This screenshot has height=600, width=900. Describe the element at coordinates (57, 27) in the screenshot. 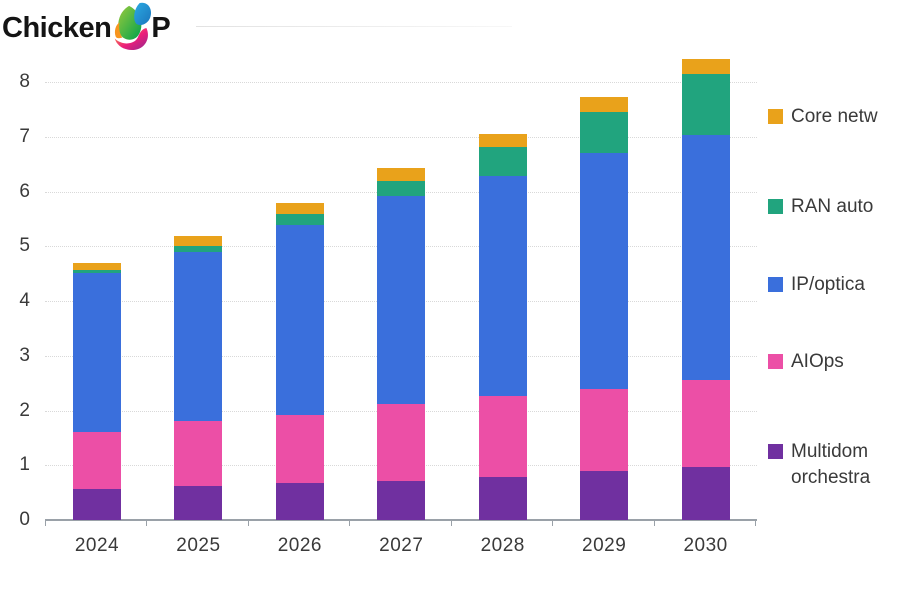

I see `brand-text-left: Chicken` at that location.